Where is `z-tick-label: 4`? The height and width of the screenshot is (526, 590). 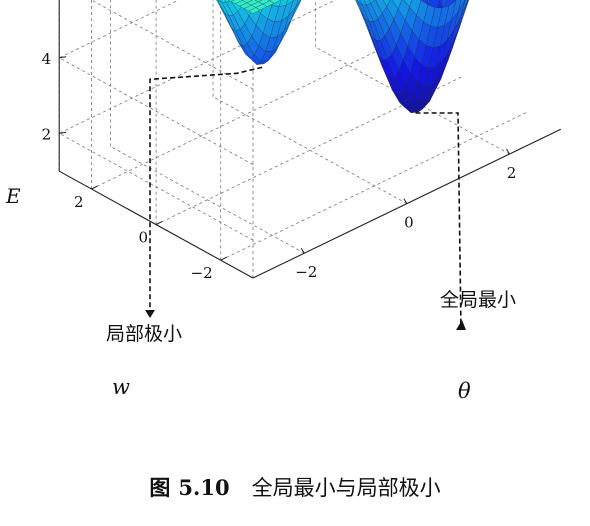
z-tick-label: 4 is located at coordinates (47, 59).